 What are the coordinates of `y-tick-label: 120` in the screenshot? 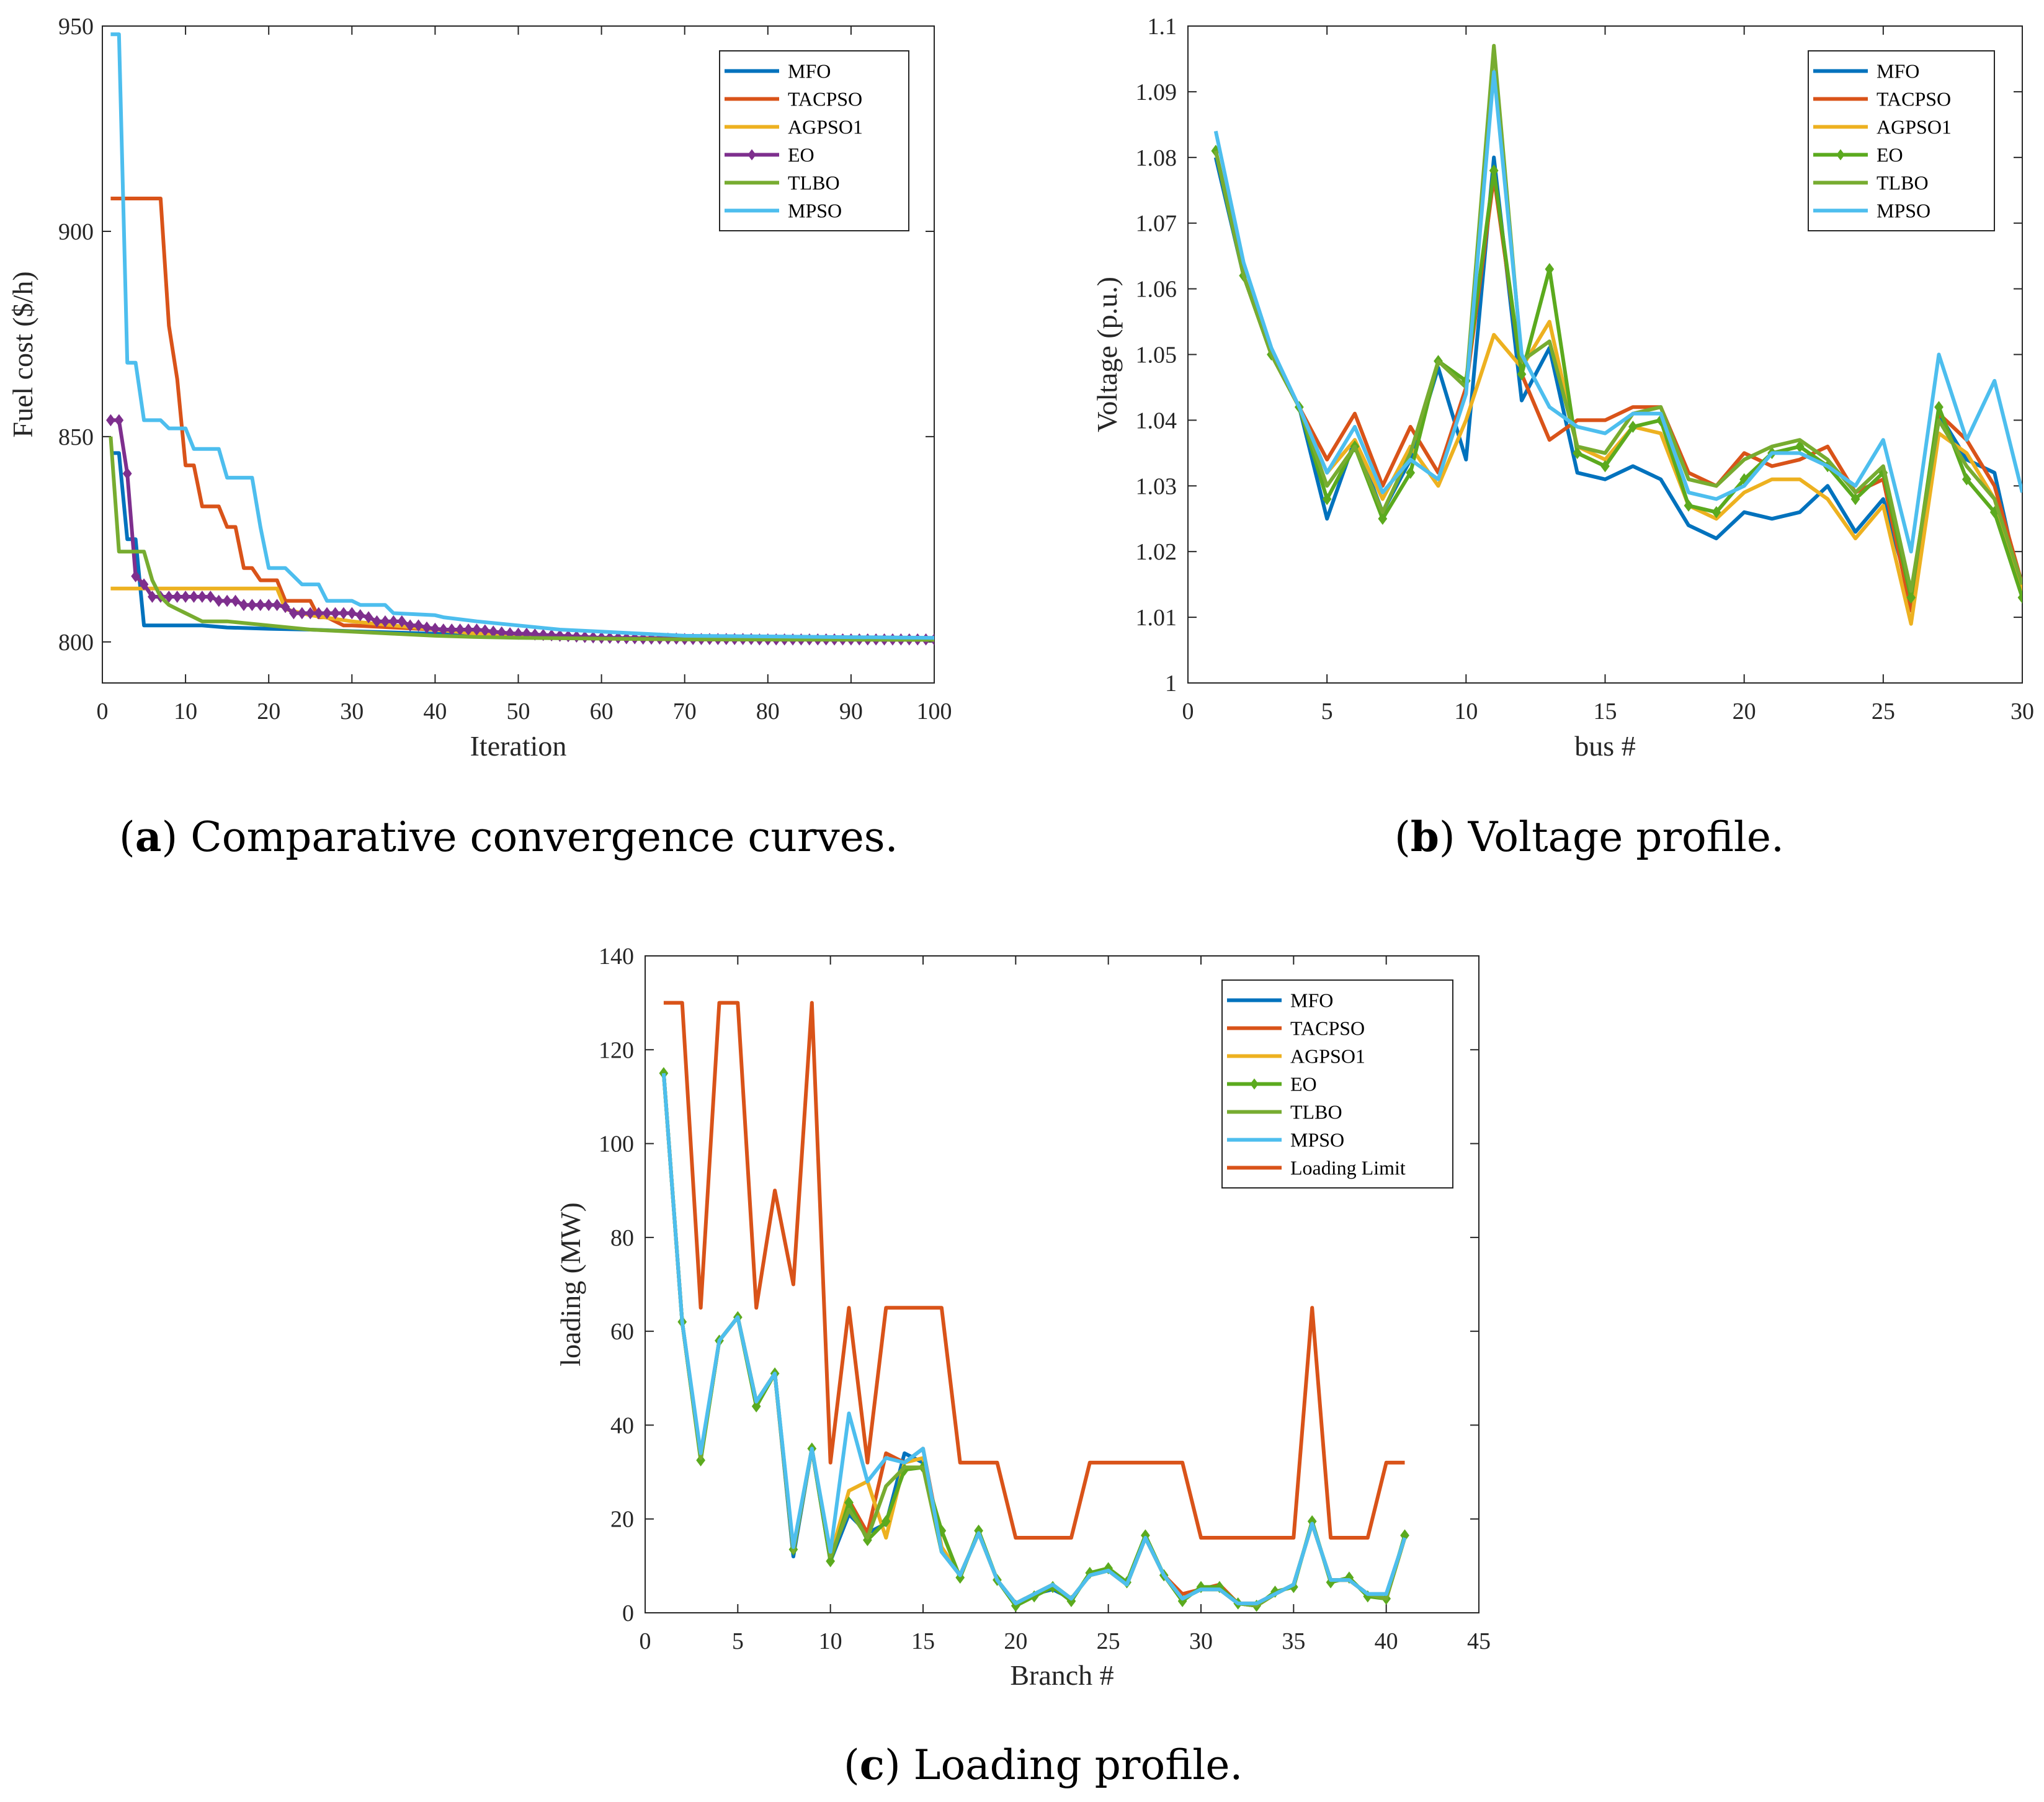 It's located at (616, 1050).